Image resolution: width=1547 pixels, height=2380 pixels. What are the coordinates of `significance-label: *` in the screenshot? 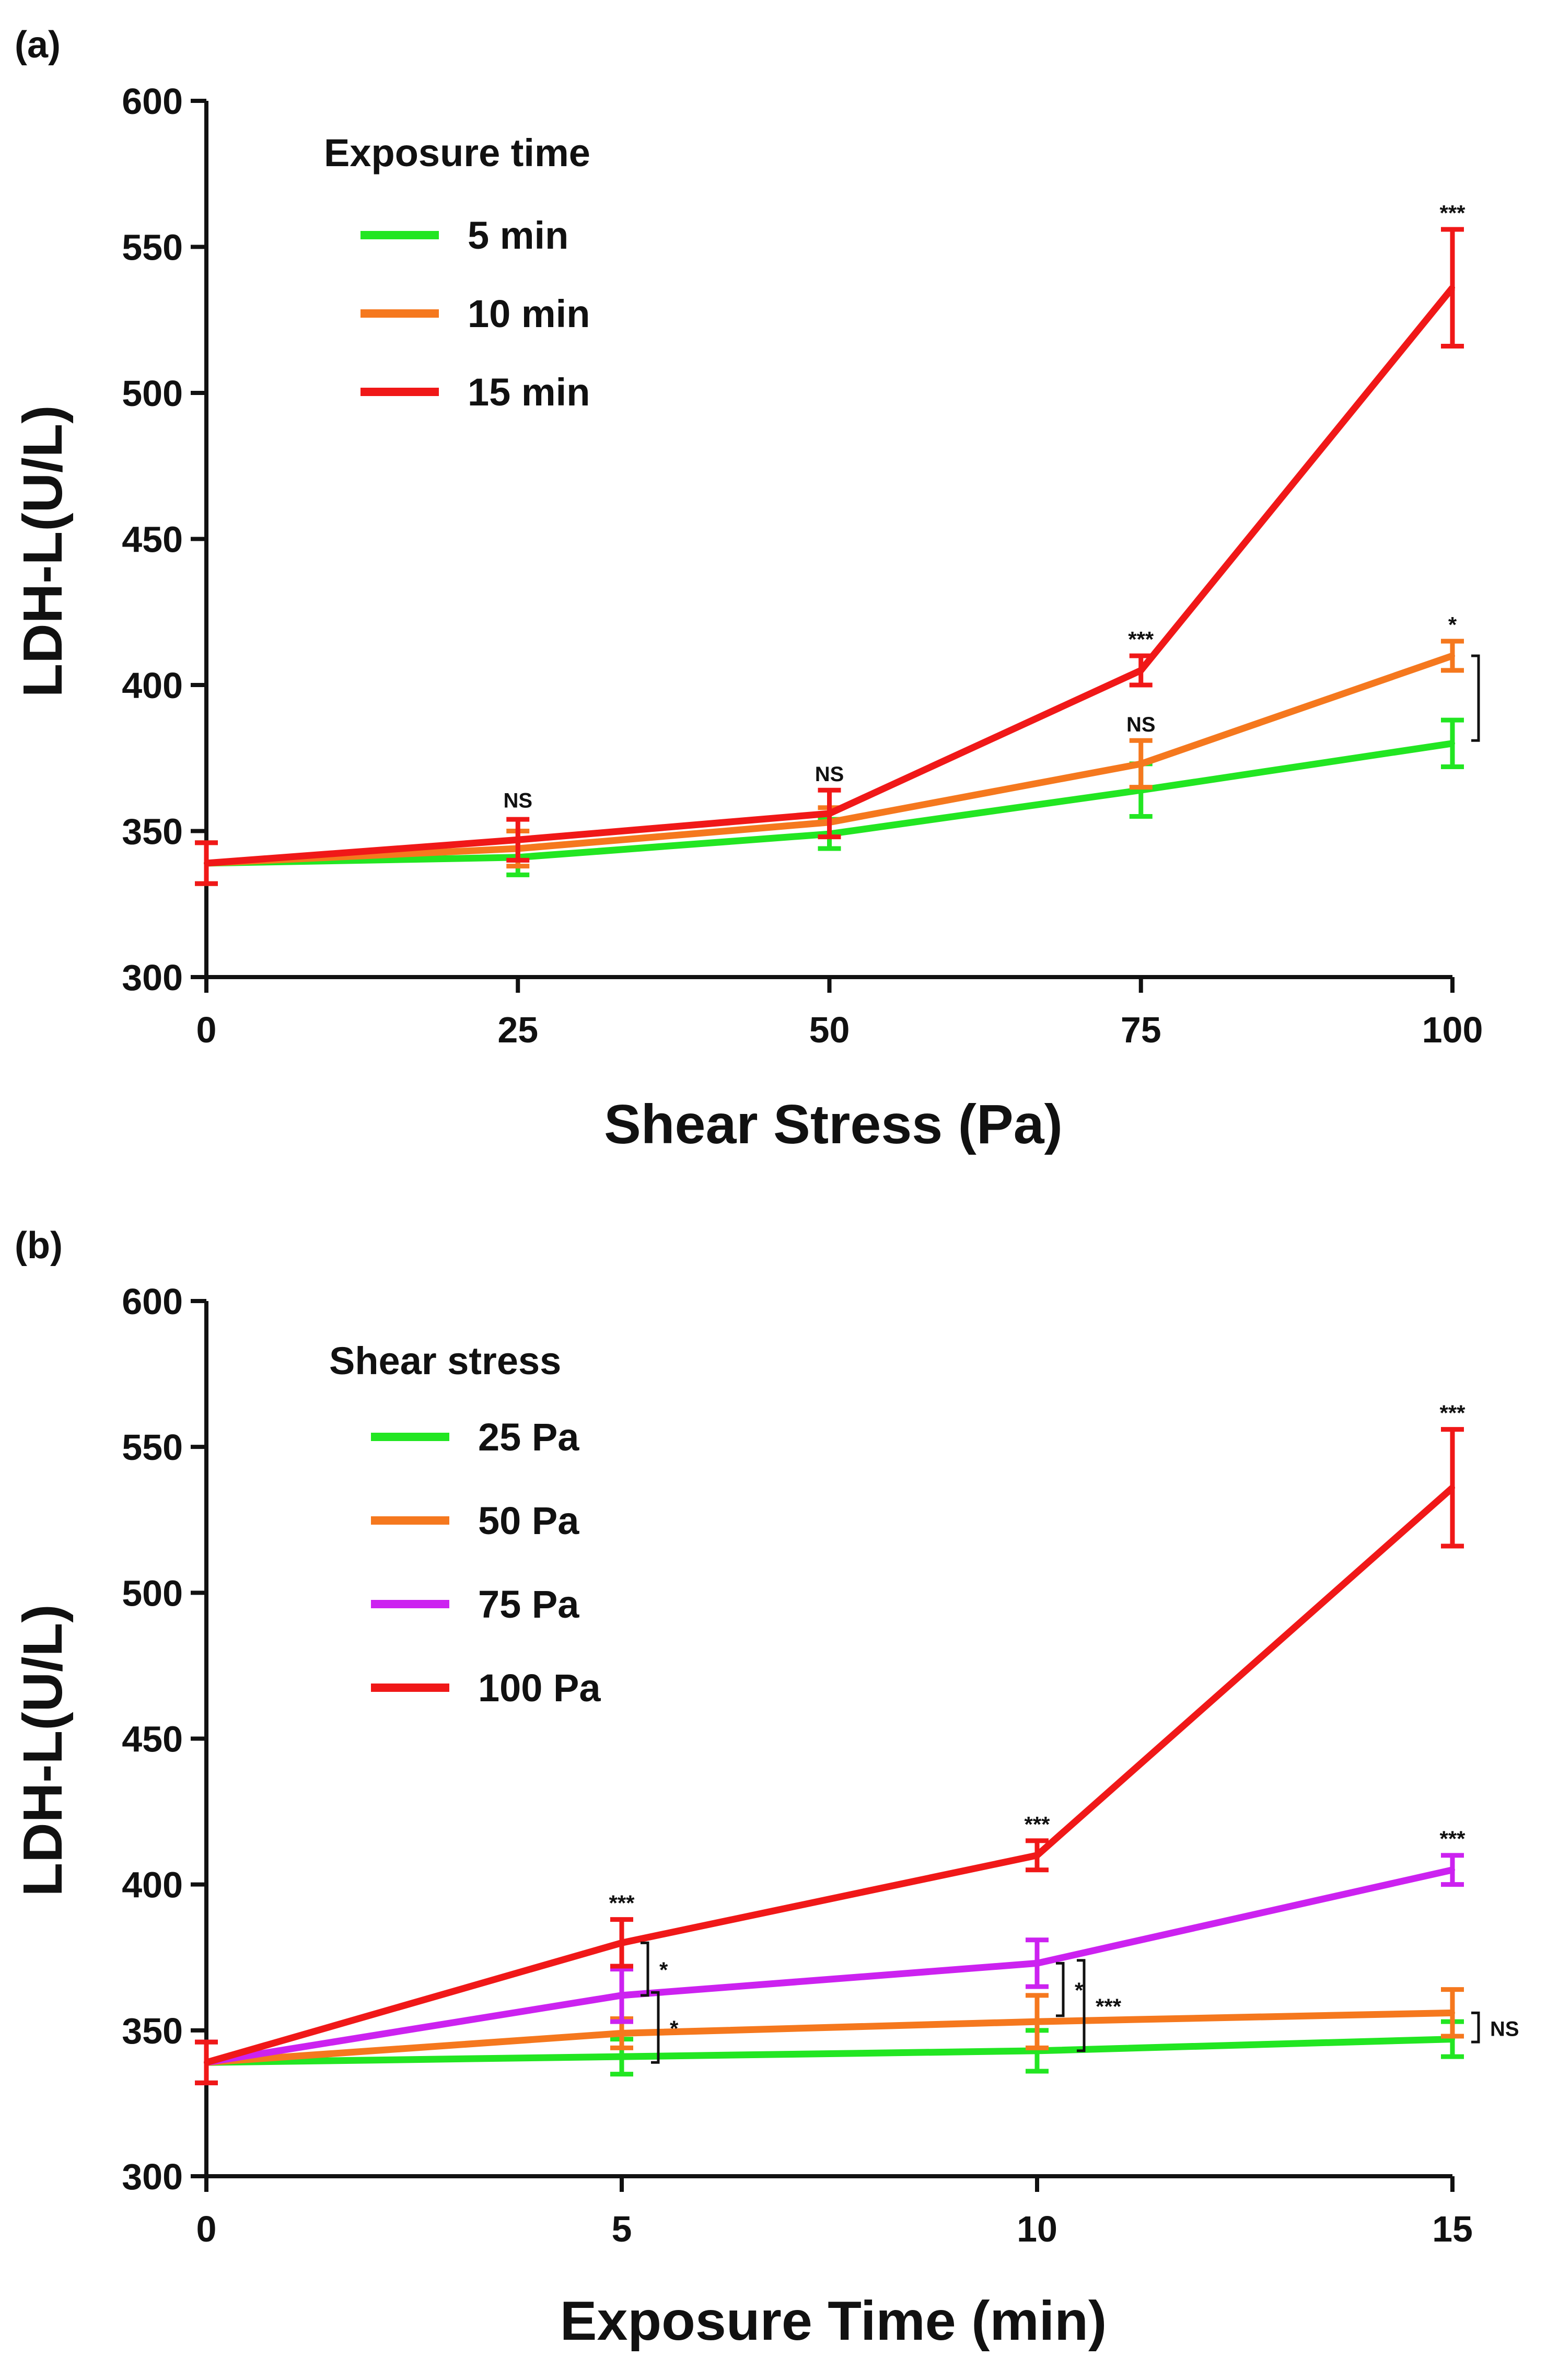 It's located at (1452, 624).